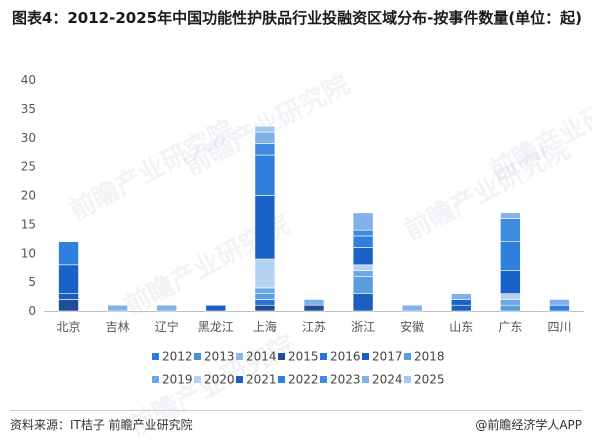 This screenshot has width=592, height=444. Describe the element at coordinates (177, 357) in the screenshot. I see `legend-label: 2012` at that location.